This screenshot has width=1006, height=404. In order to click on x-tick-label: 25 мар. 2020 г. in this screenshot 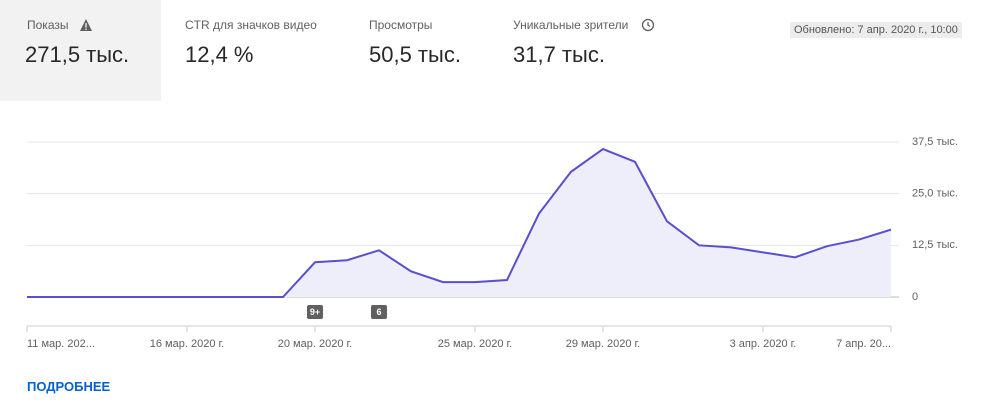, I will do `click(475, 344)`.